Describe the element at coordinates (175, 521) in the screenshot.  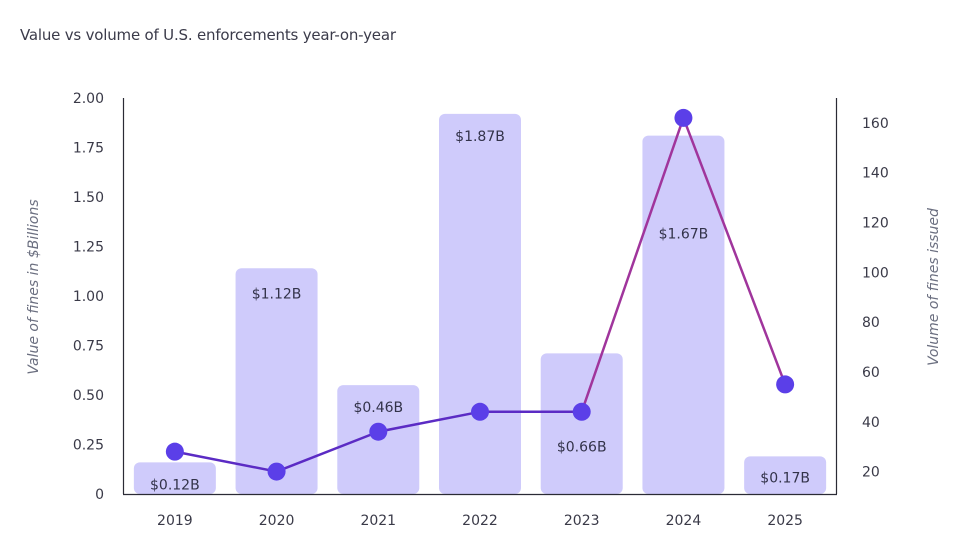
I see `x-tick-label: 2019` at that location.